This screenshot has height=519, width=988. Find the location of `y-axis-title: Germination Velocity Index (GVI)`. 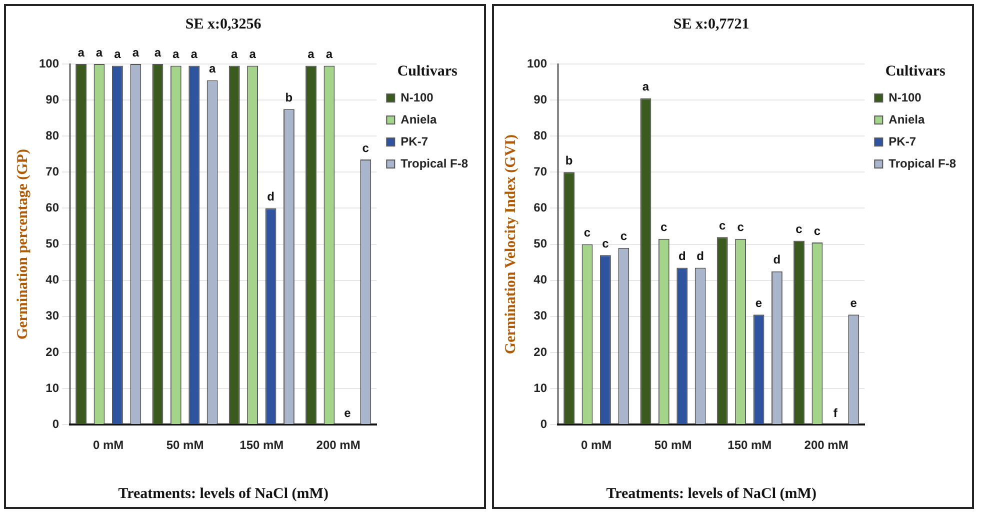

y-axis-title: Germination Velocity Index (GVI) is located at coordinates (510, 244).